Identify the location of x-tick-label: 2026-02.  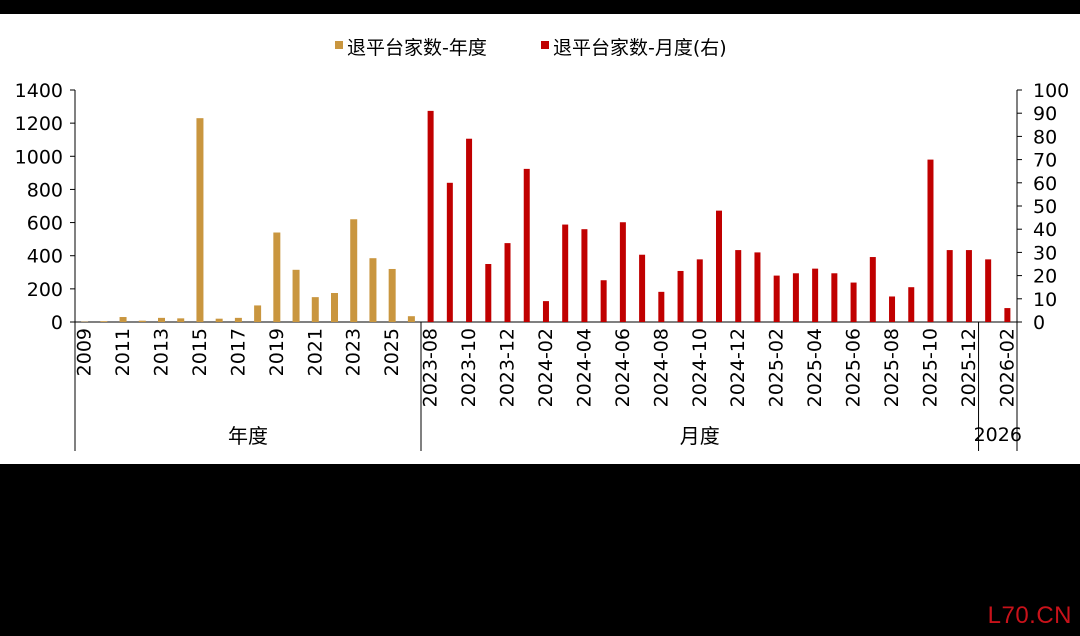
(1007, 367).